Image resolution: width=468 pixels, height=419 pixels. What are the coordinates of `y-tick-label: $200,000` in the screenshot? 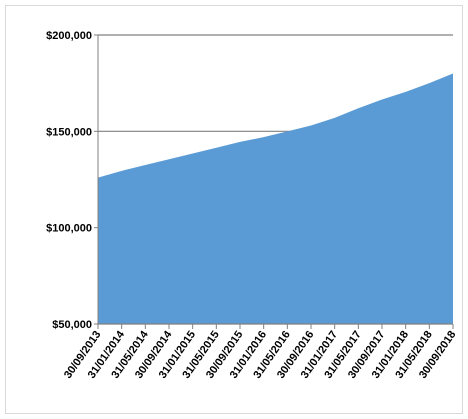 It's located at (69, 36).